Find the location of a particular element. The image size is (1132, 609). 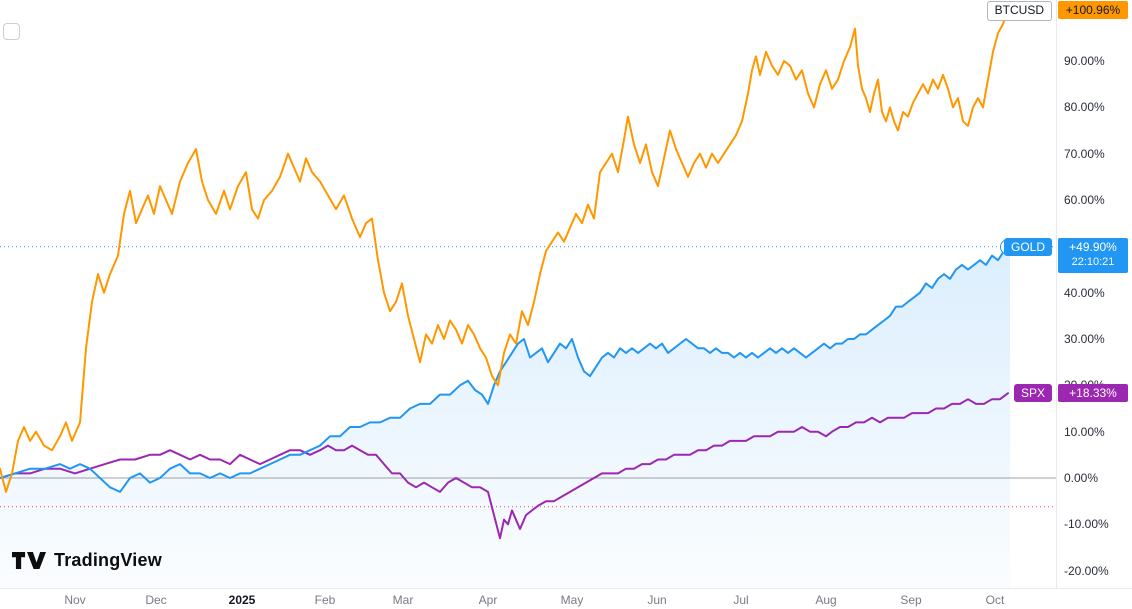

gold-price-badge: +49.90% 22:10:21 is located at coordinates (1093, 255).